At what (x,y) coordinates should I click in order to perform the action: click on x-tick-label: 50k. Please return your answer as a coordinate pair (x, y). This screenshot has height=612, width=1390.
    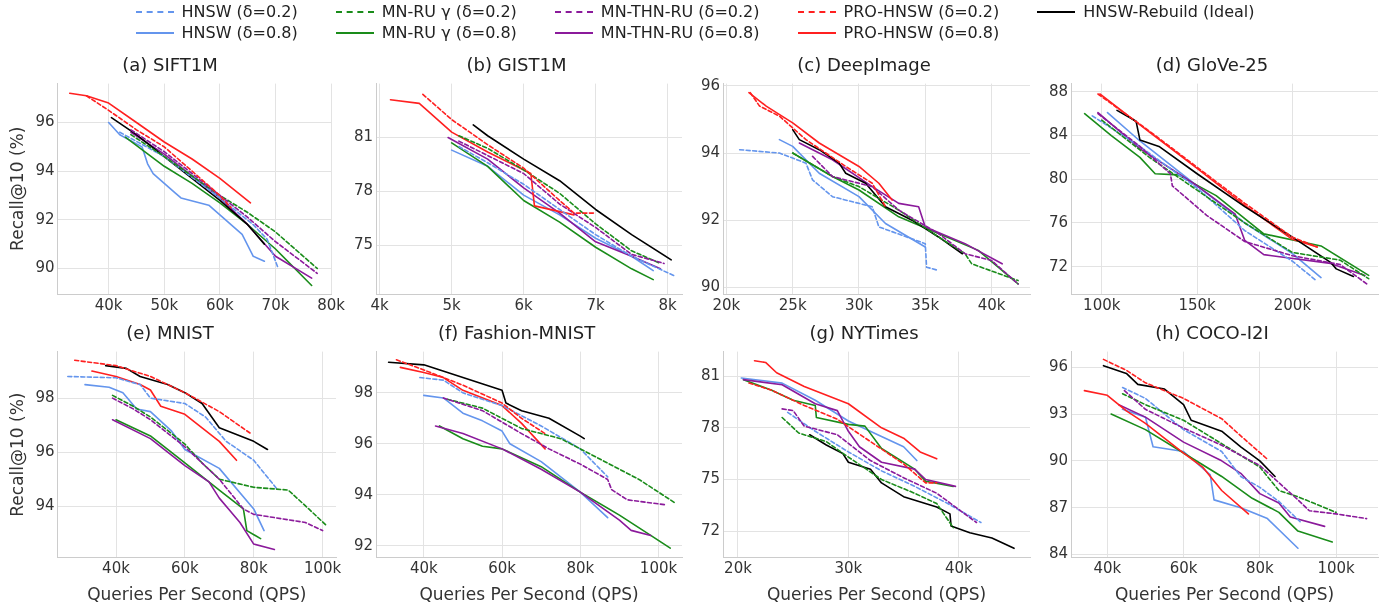
    Looking at the image, I should click on (164, 304).